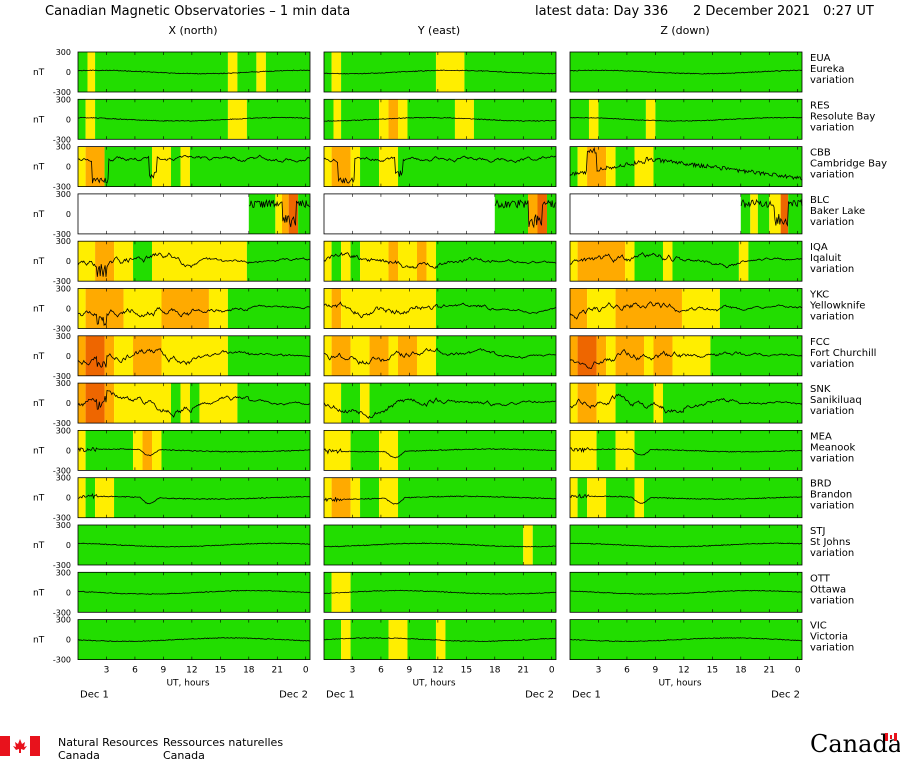 This screenshot has height=770, width=900. Describe the element at coordinates (686, 359) in the screenshot. I see `trace-fcc-z` at that location.